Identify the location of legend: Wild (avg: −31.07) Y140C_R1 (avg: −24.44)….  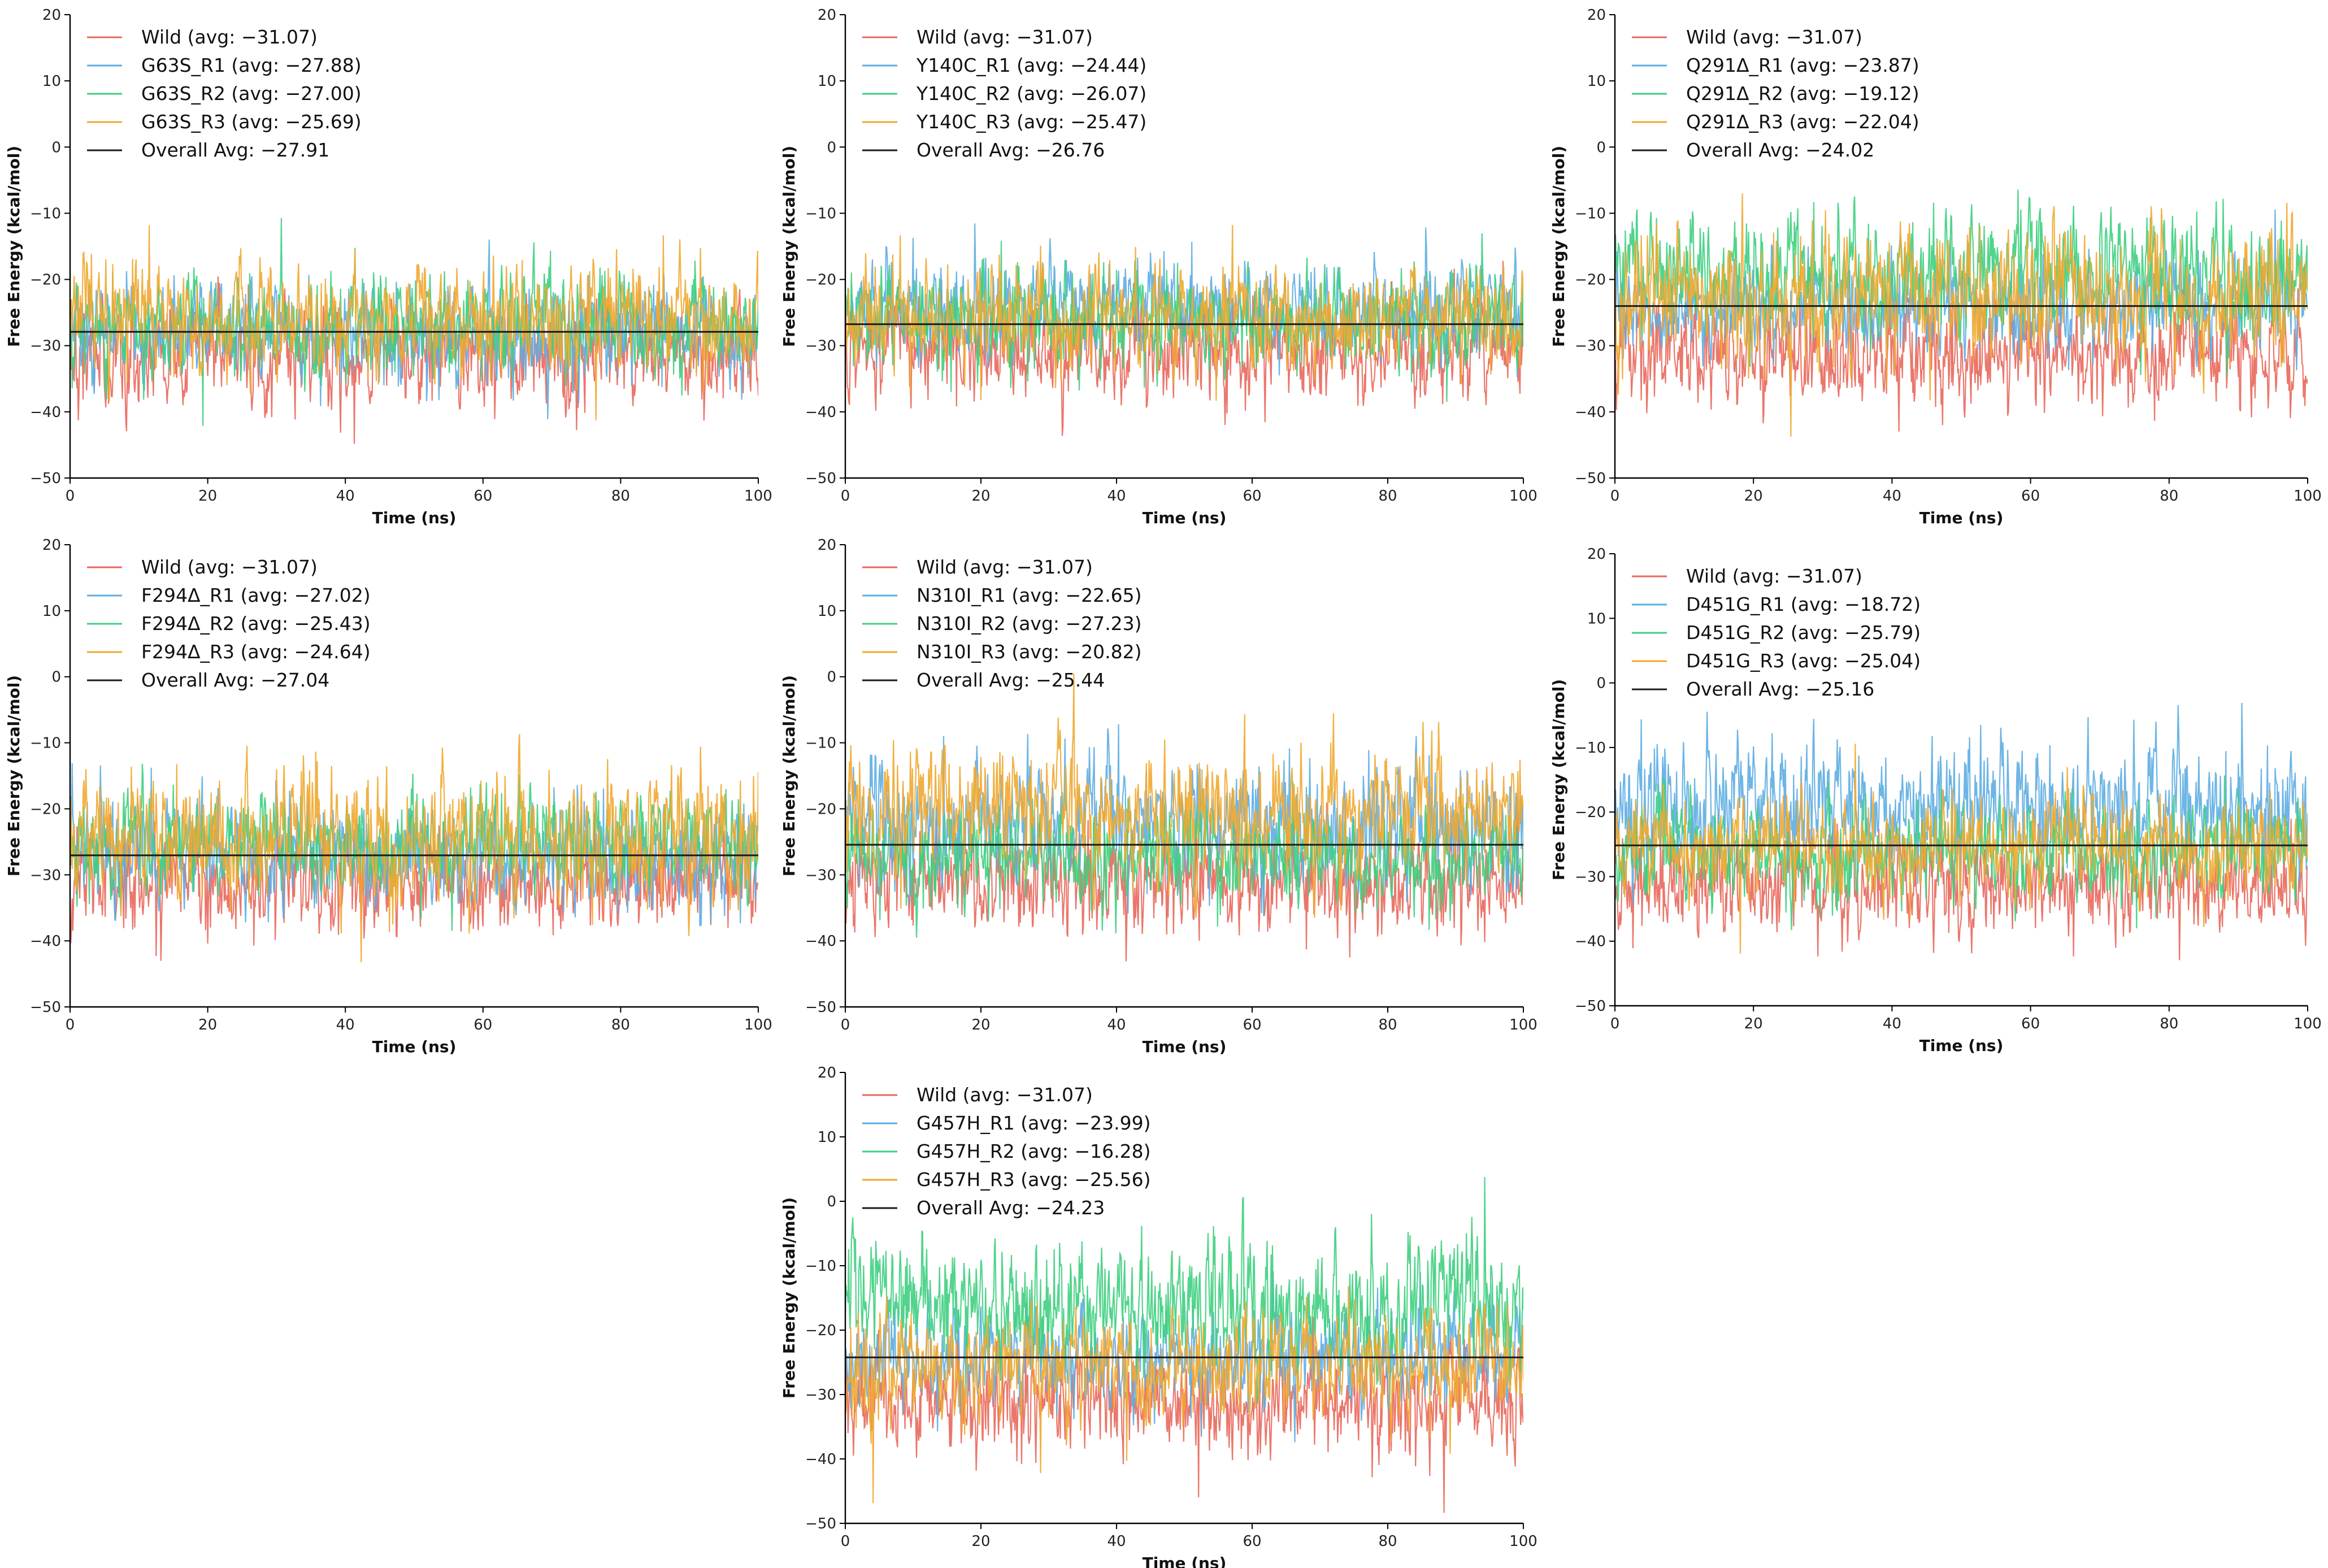
(1004, 93).